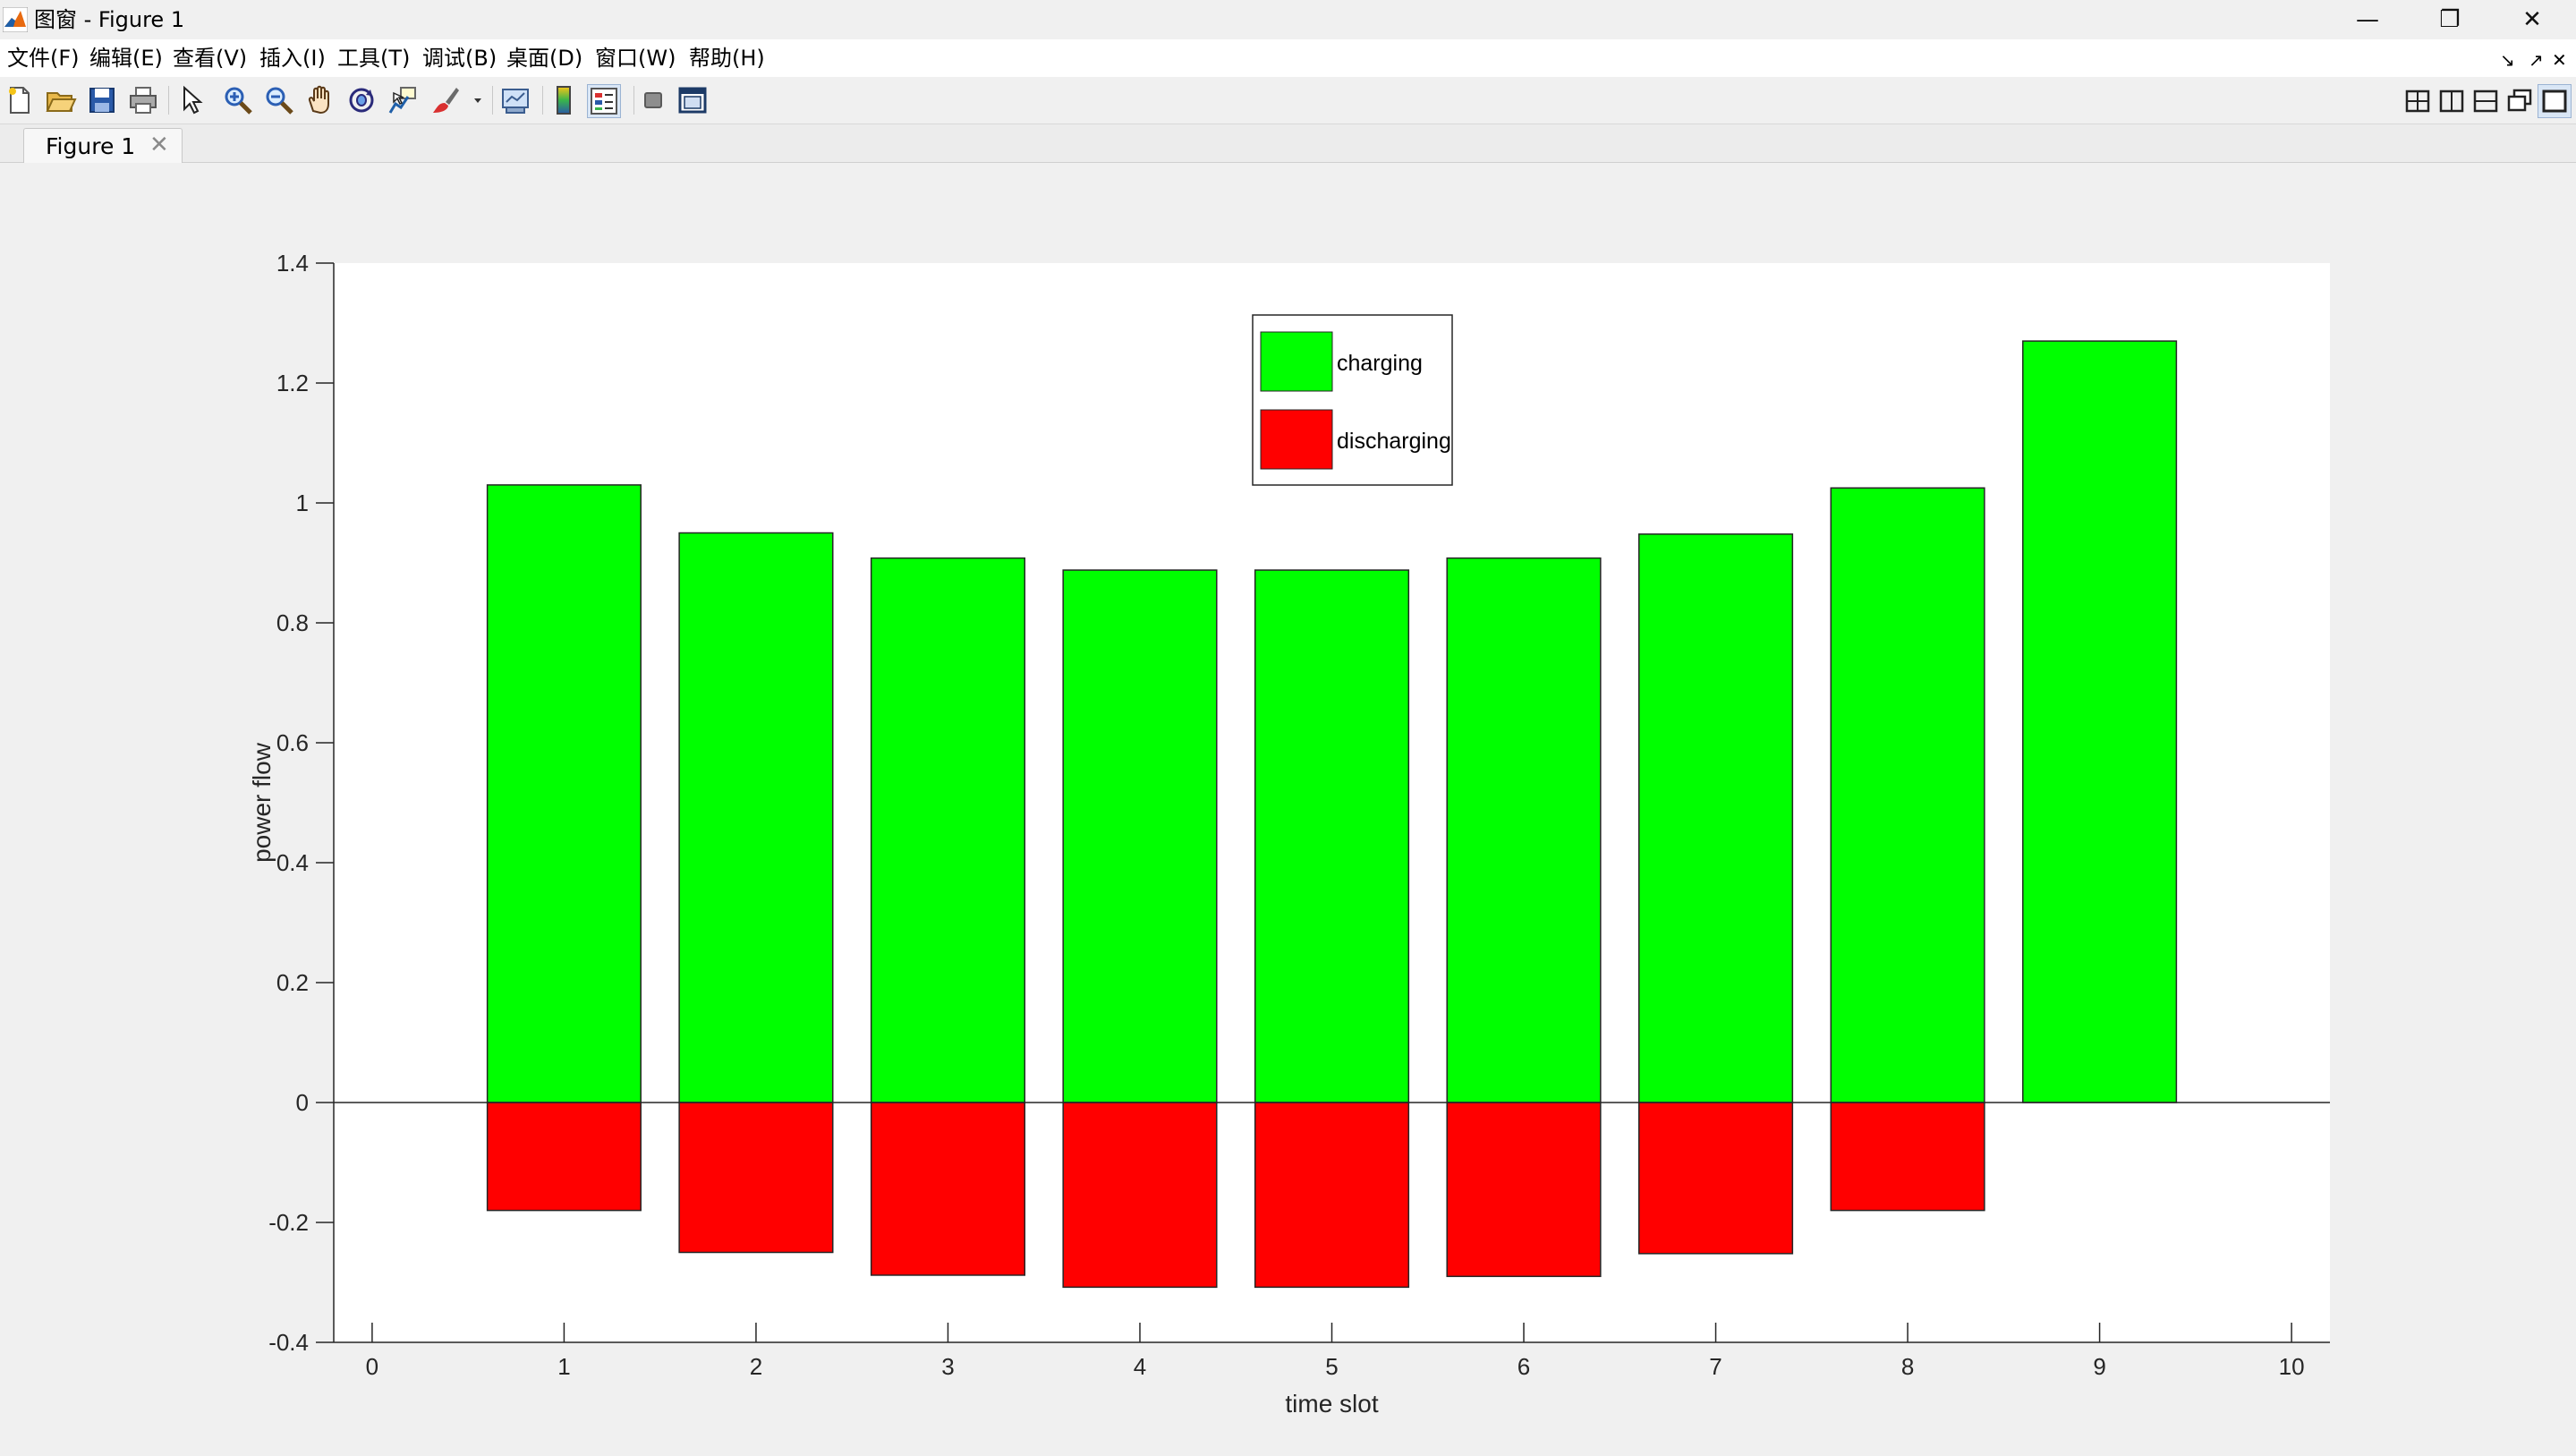  What do you see at coordinates (2559, 60) in the screenshot?
I see `close-figure-button: ✕` at bounding box center [2559, 60].